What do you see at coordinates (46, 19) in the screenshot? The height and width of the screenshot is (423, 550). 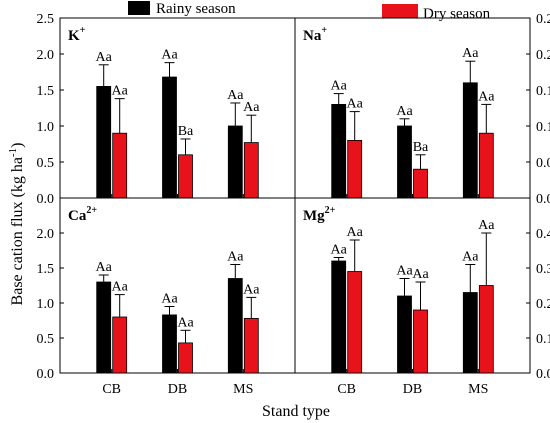 I see `y-tick-label-k-5: 2.5` at bounding box center [46, 19].